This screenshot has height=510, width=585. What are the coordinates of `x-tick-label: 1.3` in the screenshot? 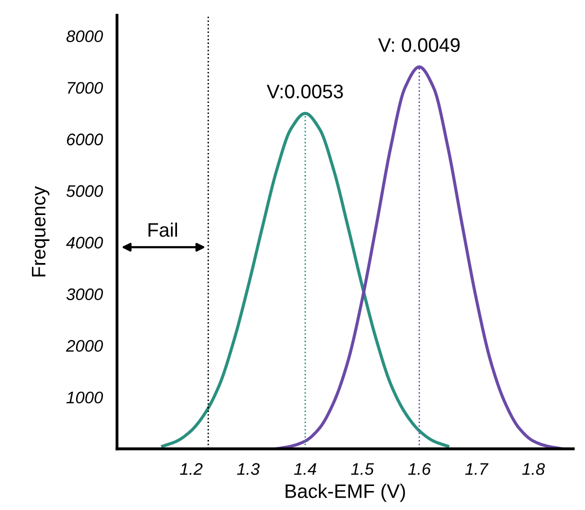 It's located at (248, 469).